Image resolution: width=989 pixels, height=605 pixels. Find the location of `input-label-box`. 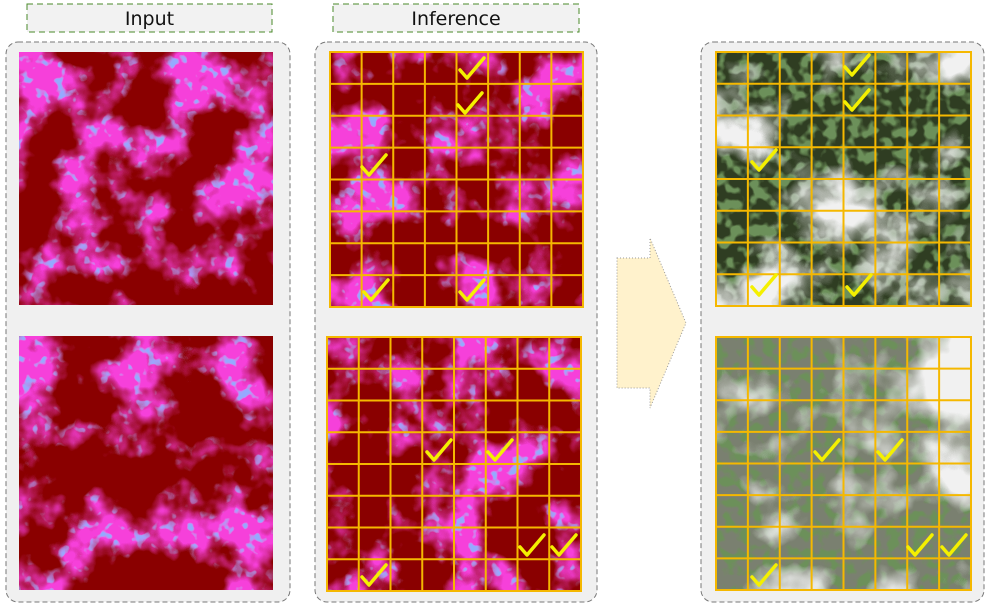

input-label-box is located at coordinates (149, 18).